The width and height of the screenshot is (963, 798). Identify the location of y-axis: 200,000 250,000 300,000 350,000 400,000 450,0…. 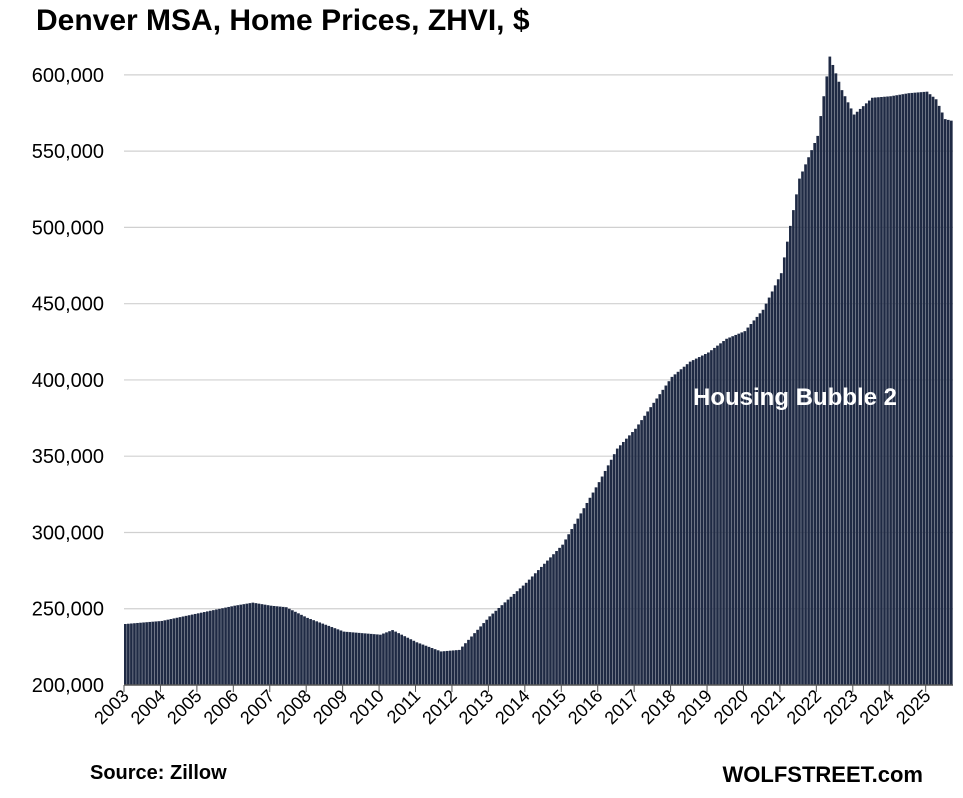
(68, 381).